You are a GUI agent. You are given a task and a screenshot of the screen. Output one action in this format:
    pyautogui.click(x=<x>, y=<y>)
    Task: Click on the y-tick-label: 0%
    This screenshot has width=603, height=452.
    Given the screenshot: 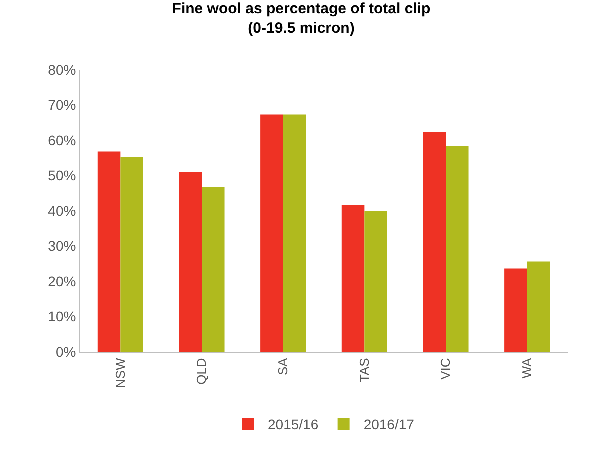 What is the action you would take?
    pyautogui.click(x=66, y=352)
    